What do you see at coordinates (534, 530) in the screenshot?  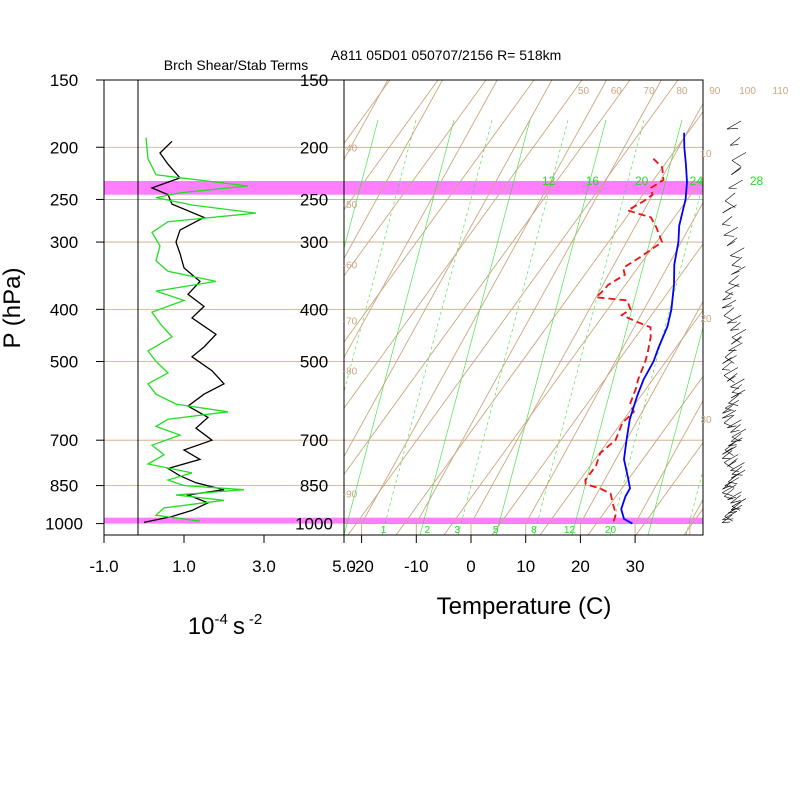 I see `bottom-mix-label-8: 8` at bounding box center [534, 530].